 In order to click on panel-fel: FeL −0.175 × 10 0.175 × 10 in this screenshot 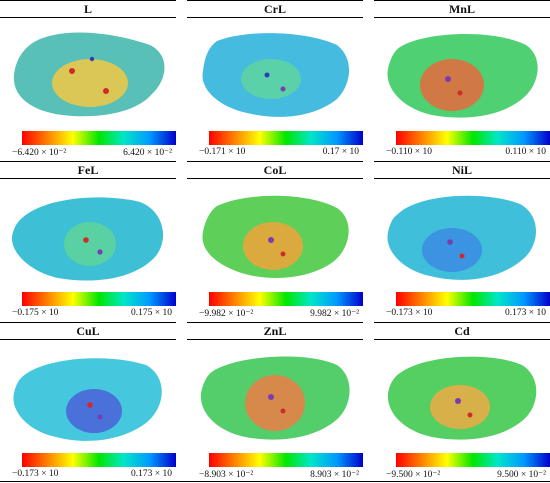, I will do `click(88, 240)`.